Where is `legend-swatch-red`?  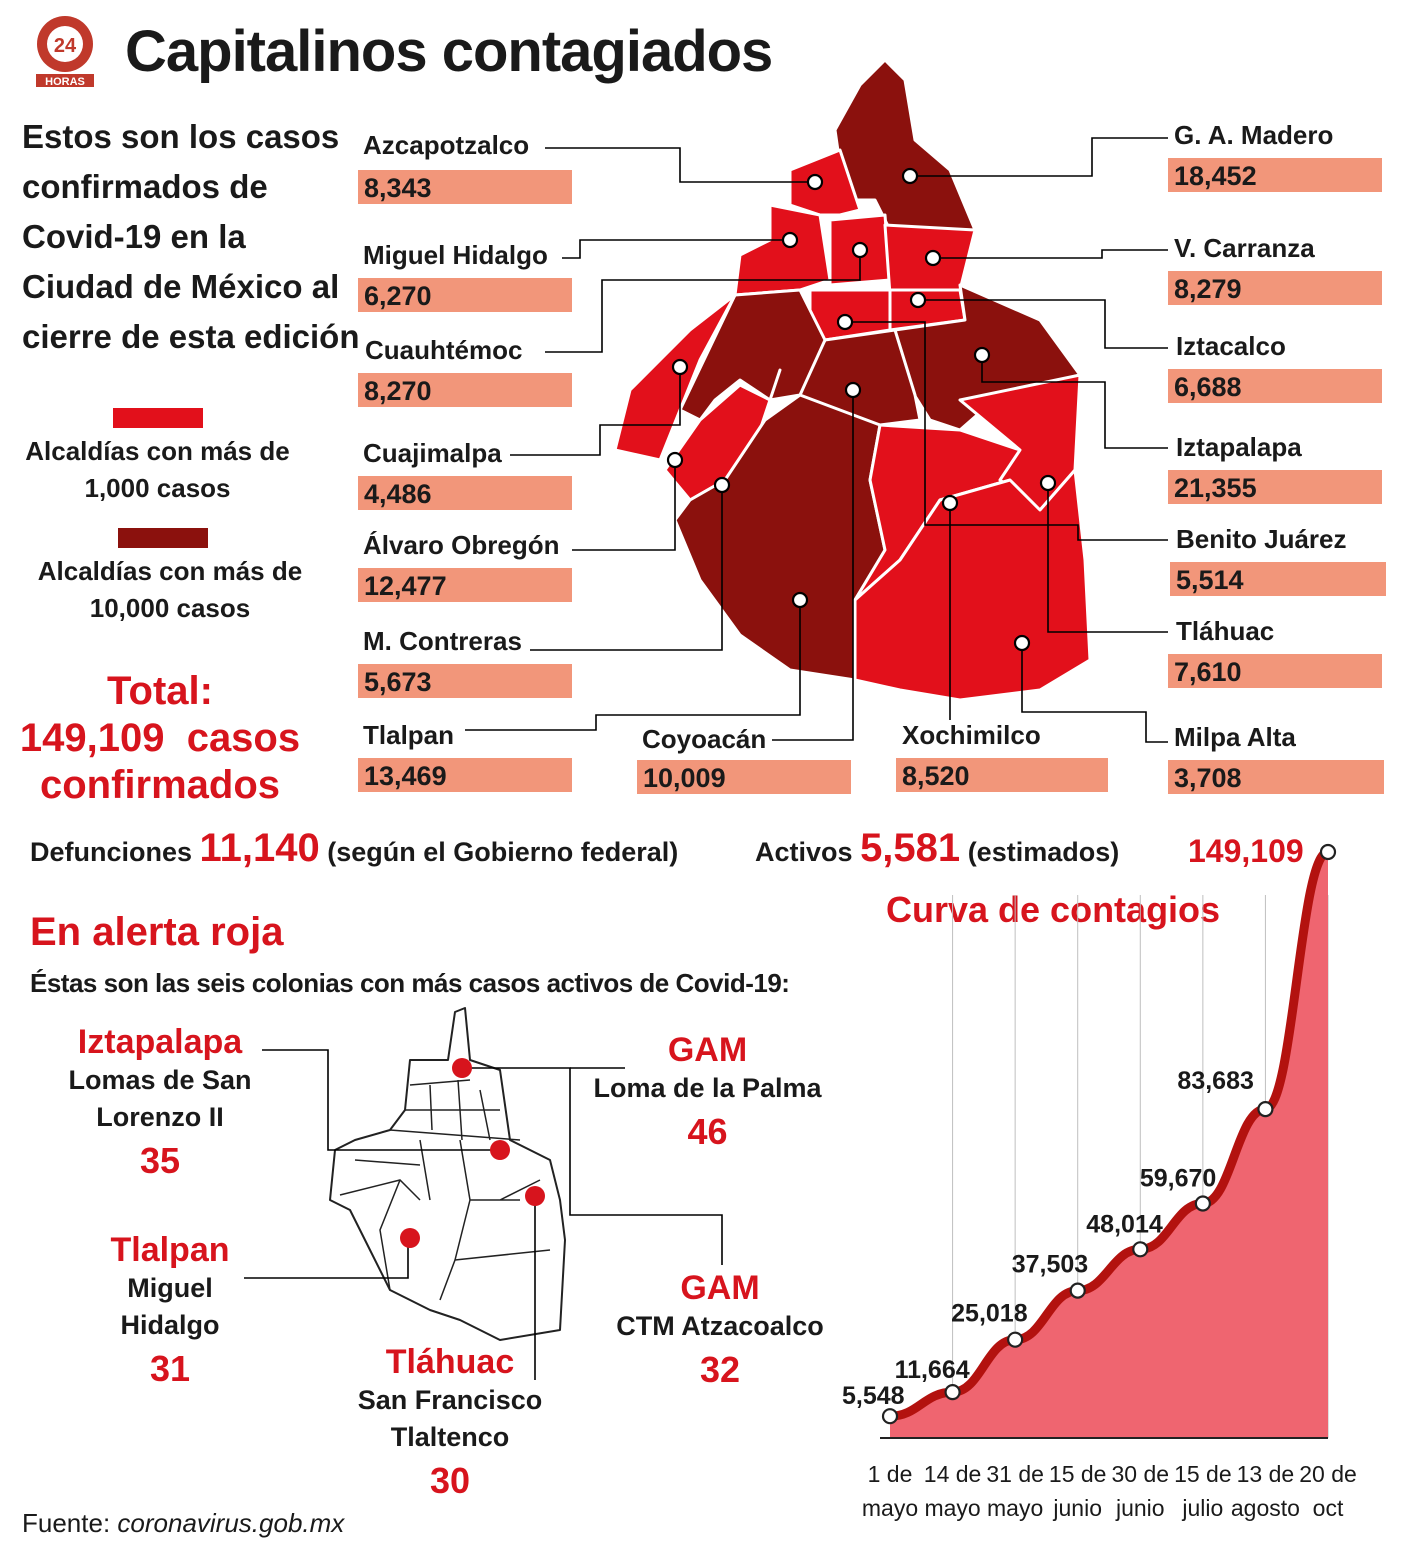
legend-swatch-red is located at coordinates (158, 418).